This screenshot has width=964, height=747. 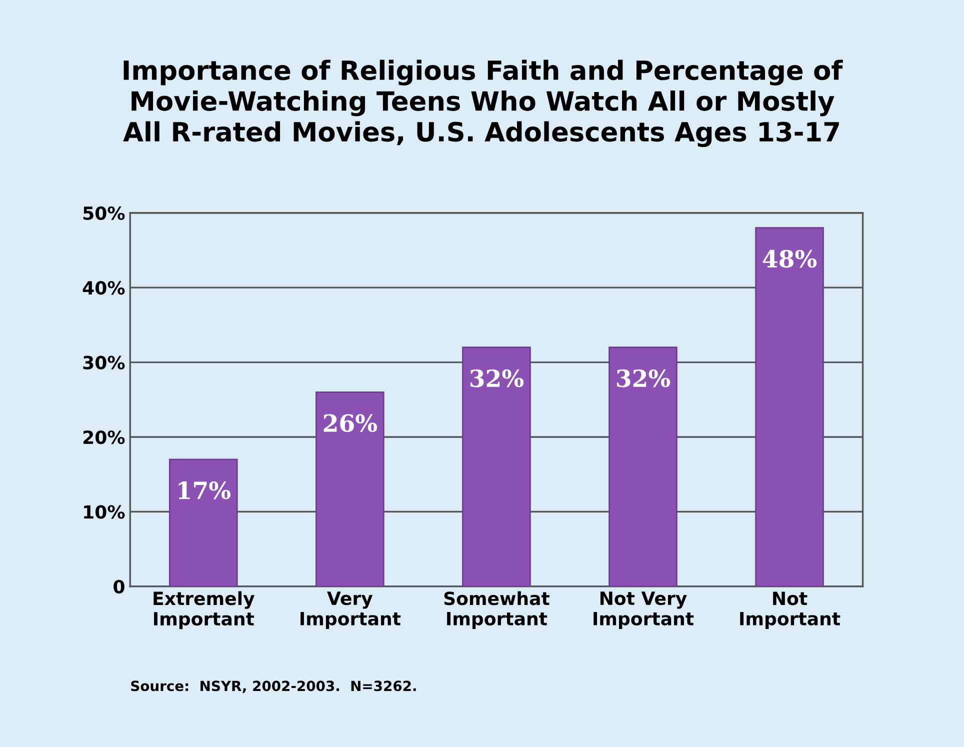 I want to click on data-label: 48%, so click(x=789, y=259).